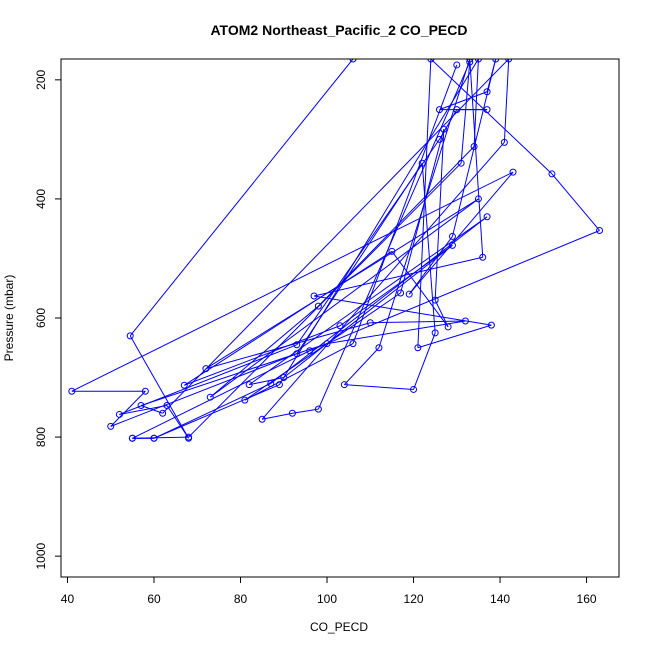 The height and width of the screenshot is (650, 650). Describe the element at coordinates (414, 599) in the screenshot. I see `x-tick-label: 120` at that location.